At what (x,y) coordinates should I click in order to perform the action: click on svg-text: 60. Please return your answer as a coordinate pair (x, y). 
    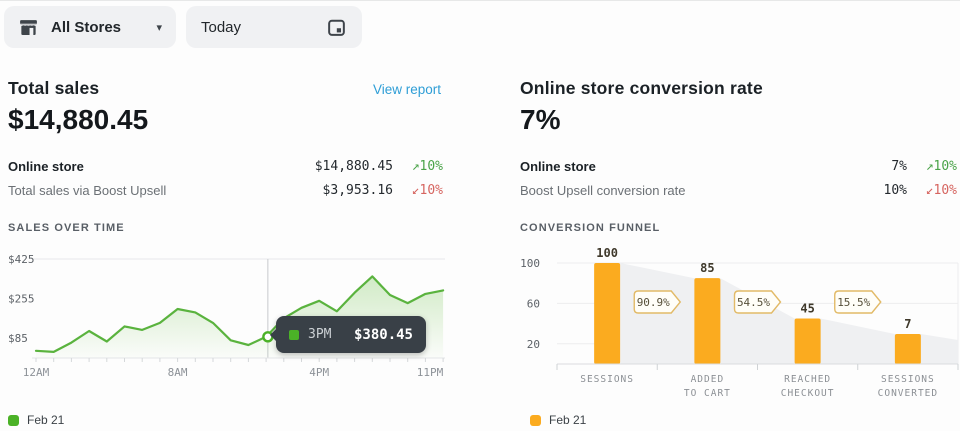
    Looking at the image, I should click on (533, 303).